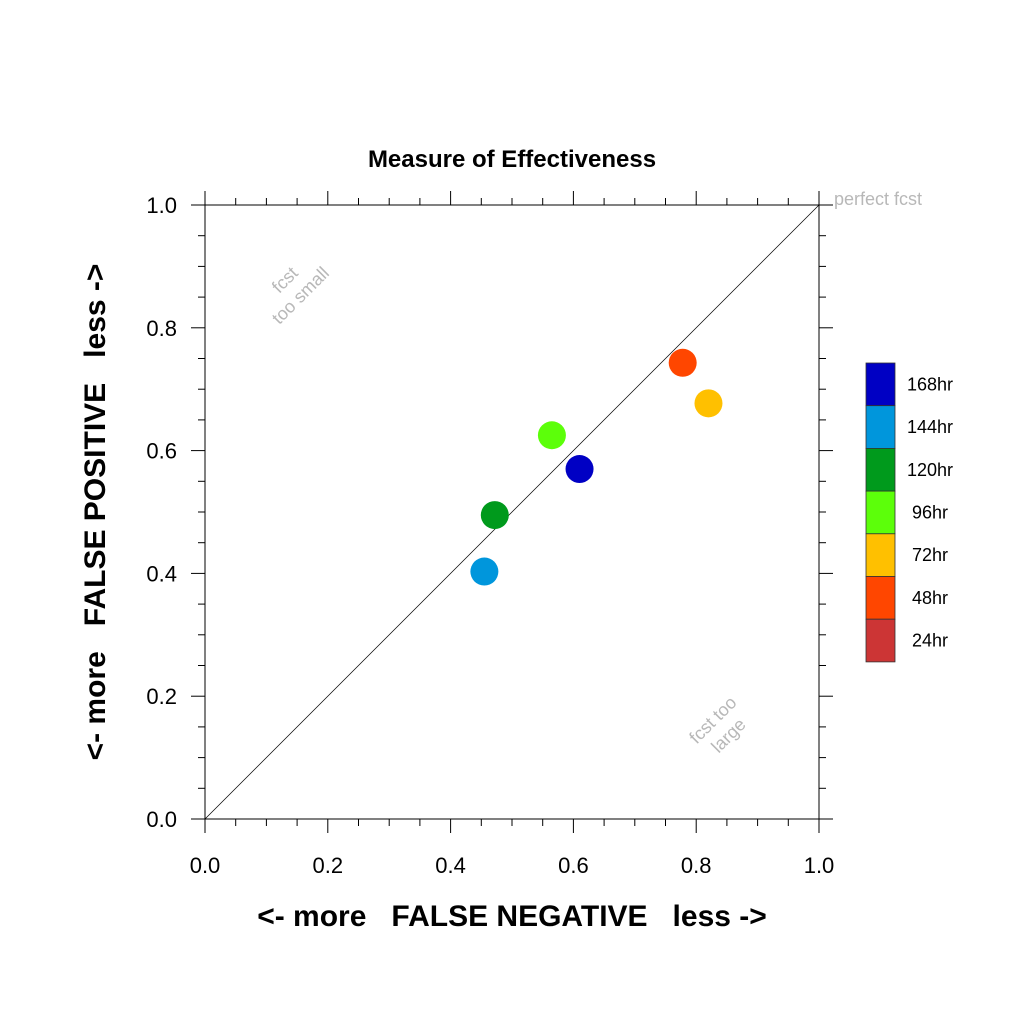  Describe the element at coordinates (596, 467) in the screenshot. I see `data-points` at that location.